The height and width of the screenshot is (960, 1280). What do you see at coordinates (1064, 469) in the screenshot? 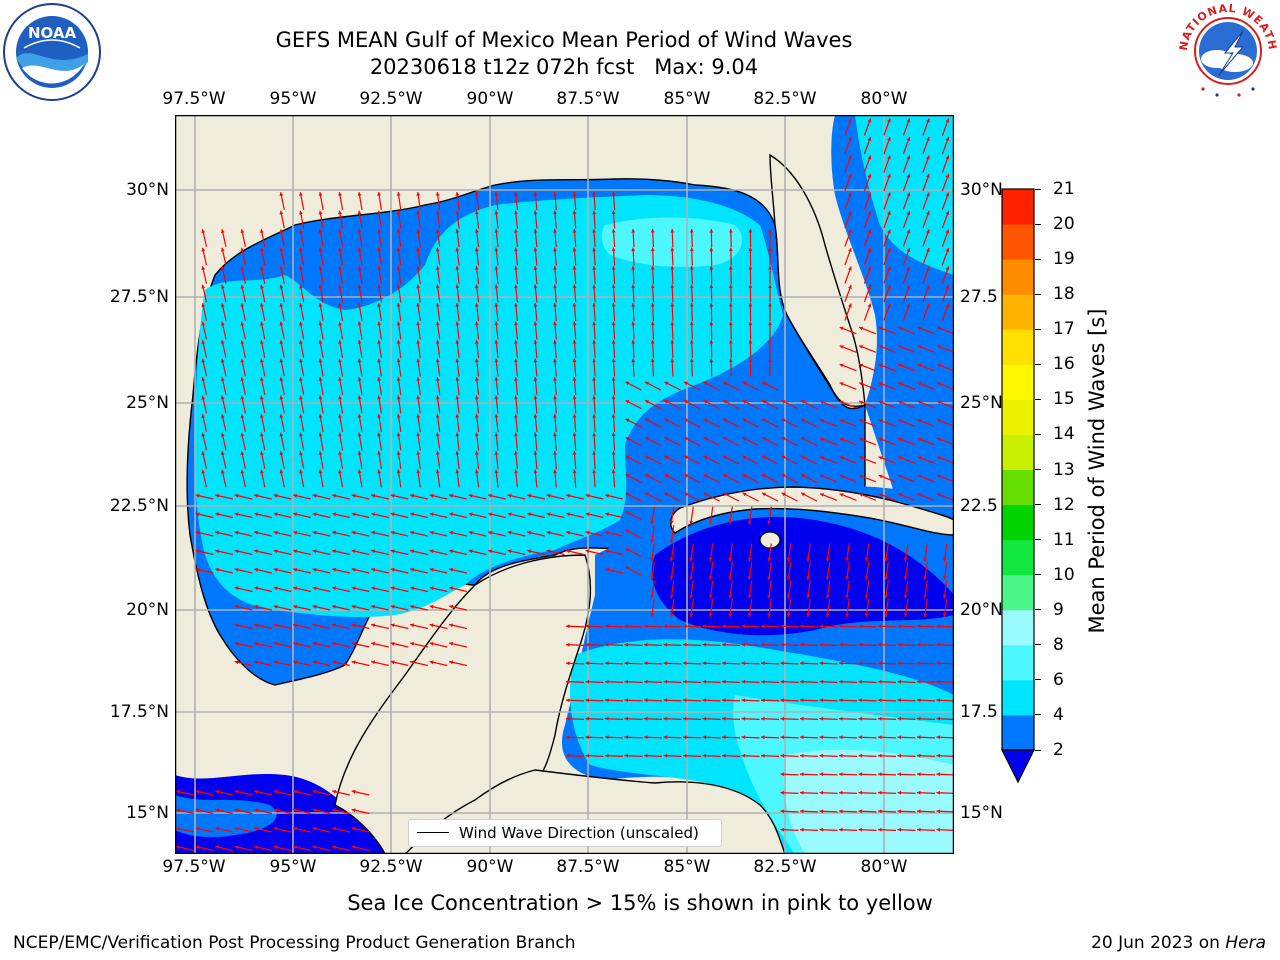
I see `colorbar-tick-label: 13` at bounding box center [1064, 469].